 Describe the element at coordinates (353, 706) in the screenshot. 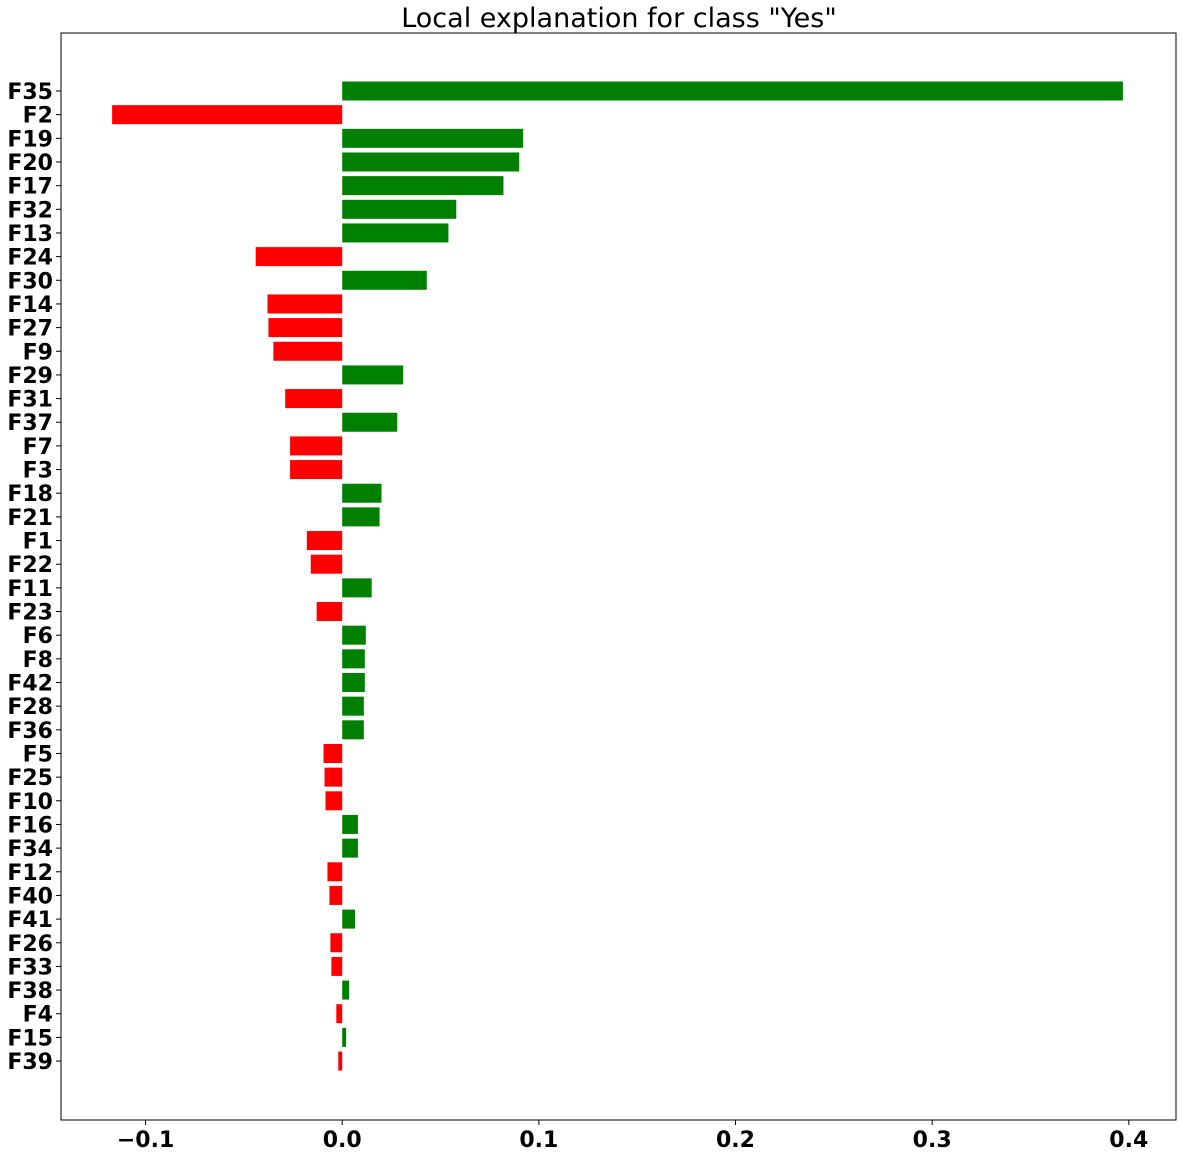

I see `bar-f28` at that location.